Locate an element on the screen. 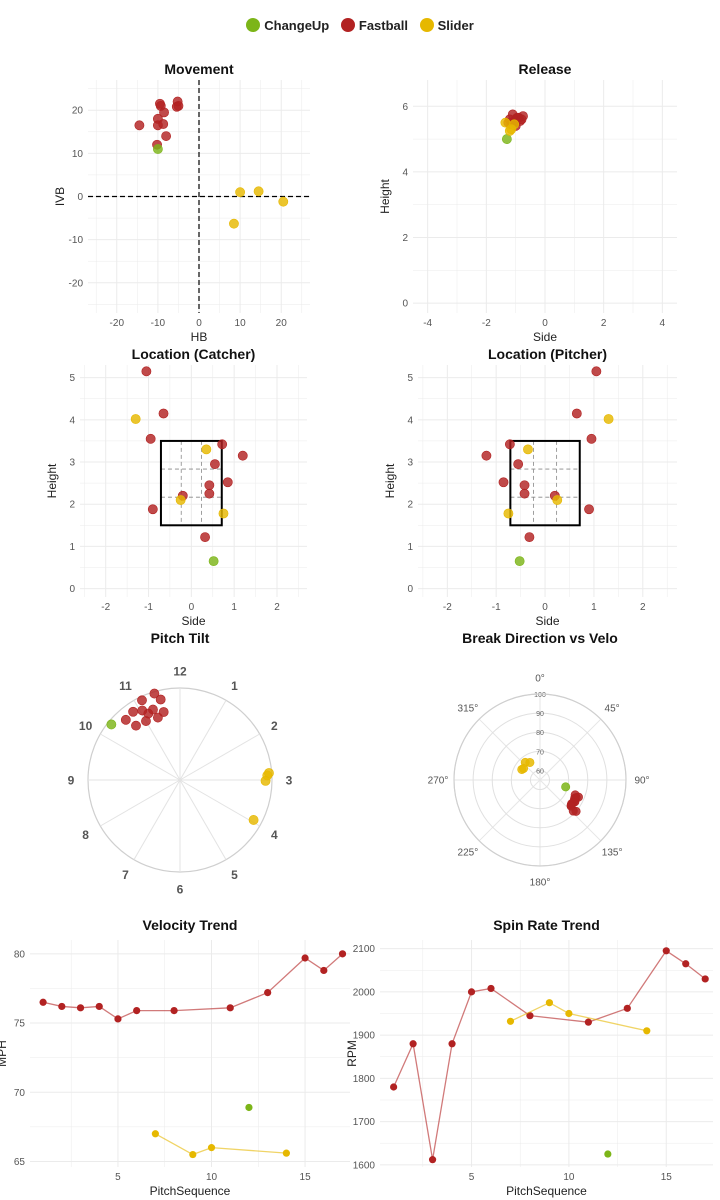 The height and width of the screenshot is (1200, 720). x-tick-label: 15 is located at coordinates (667, 1177).